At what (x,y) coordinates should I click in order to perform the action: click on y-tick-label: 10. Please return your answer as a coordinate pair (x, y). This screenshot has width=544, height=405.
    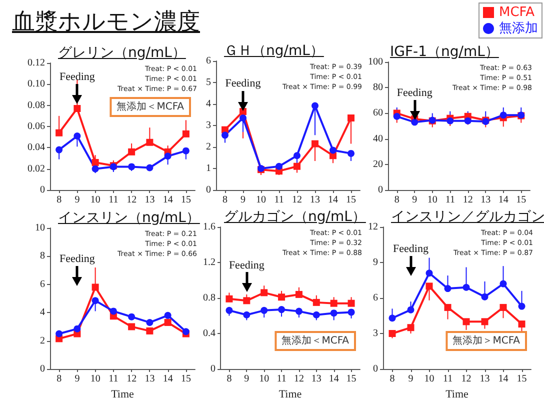
    Looking at the image, I should click on (40, 228).